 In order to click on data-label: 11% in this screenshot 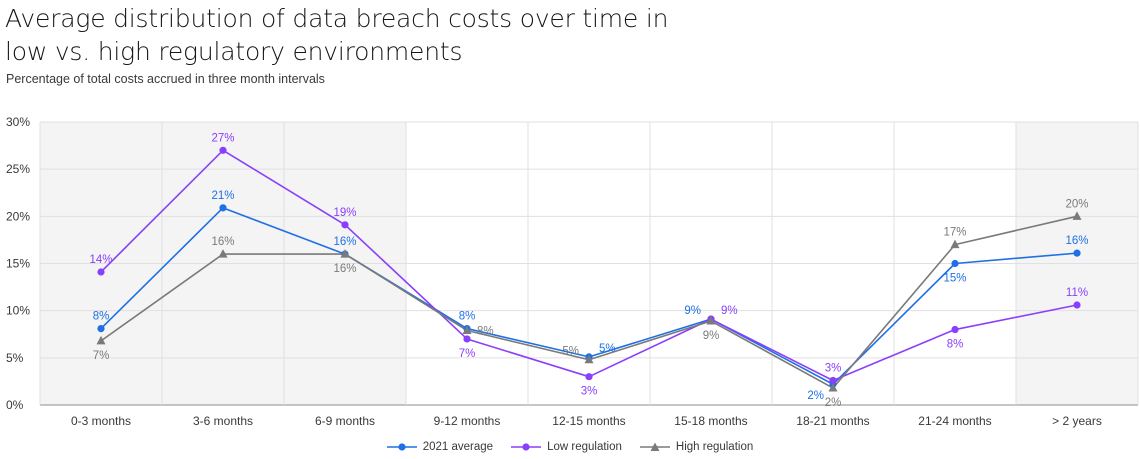, I will do `click(1077, 293)`.